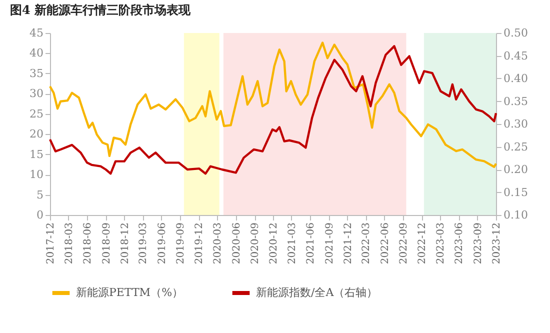  What do you see at coordinates (236, 243) in the screenshot?
I see `x-tick-label: 2020-06` at bounding box center [236, 243].